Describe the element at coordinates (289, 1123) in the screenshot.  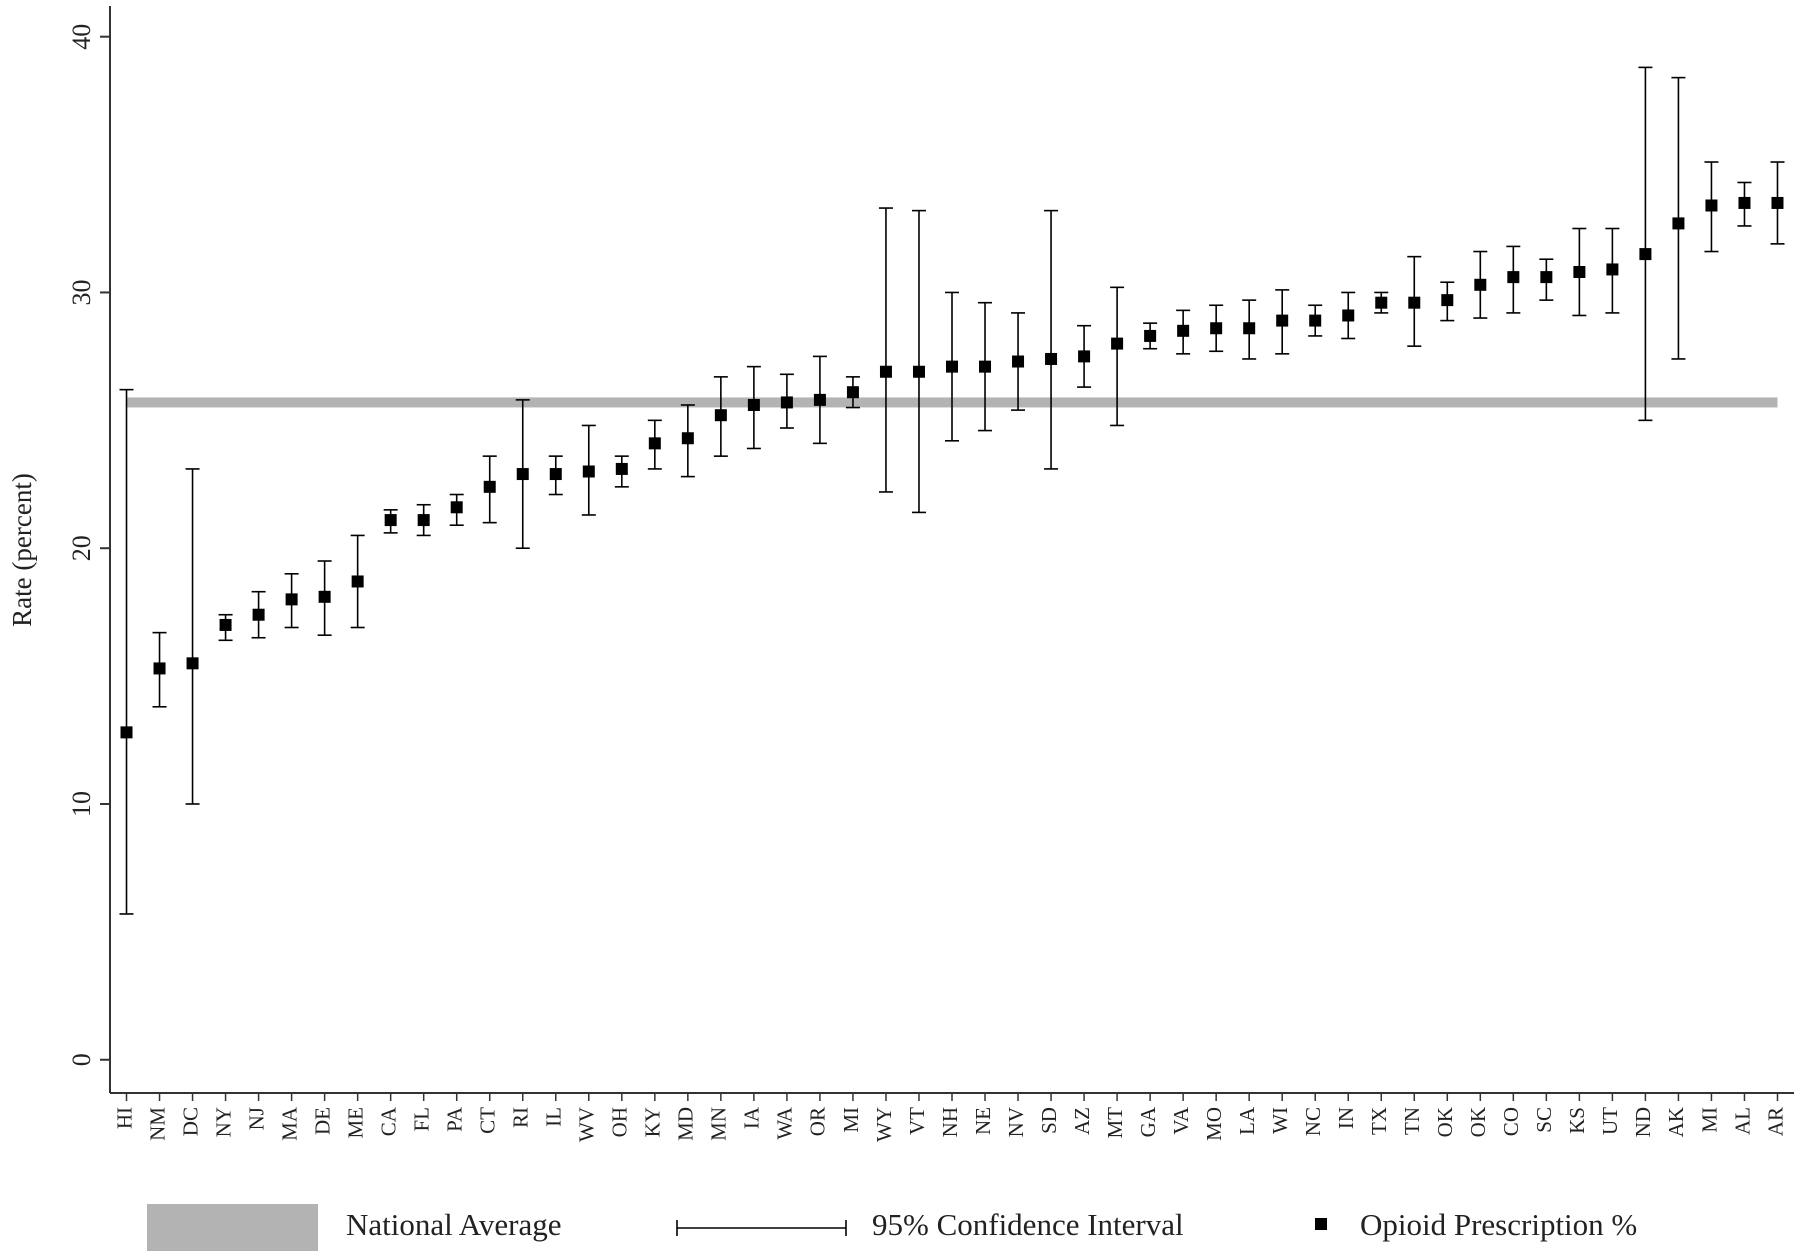
I see `x-tick-label: MA` at that location.